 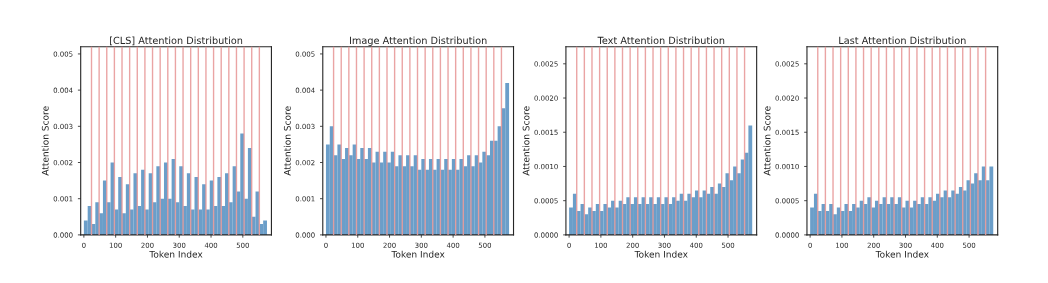 What do you see at coordinates (176, 41) in the screenshot?
I see `chart-title: [CLS] Attention Distribution` at bounding box center [176, 41].